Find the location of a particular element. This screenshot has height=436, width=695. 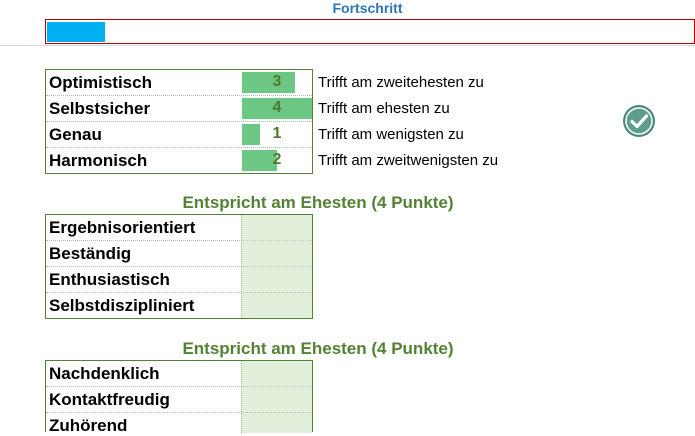

word-label: Kontaktfreudig is located at coordinates (109, 399).